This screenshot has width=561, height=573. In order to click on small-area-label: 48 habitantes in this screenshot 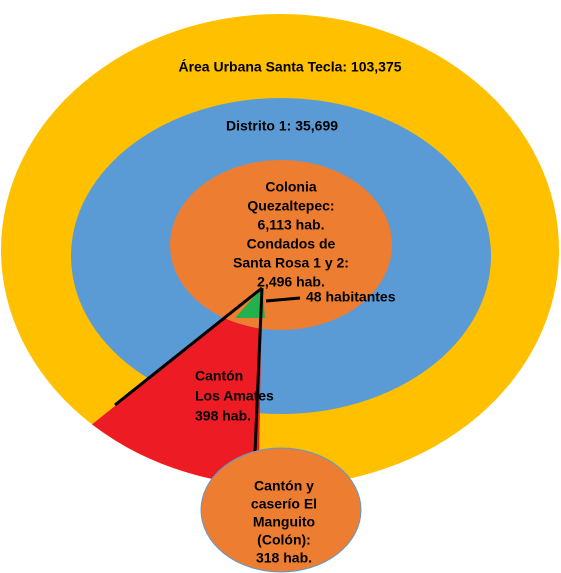, I will do `click(351, 297)`.